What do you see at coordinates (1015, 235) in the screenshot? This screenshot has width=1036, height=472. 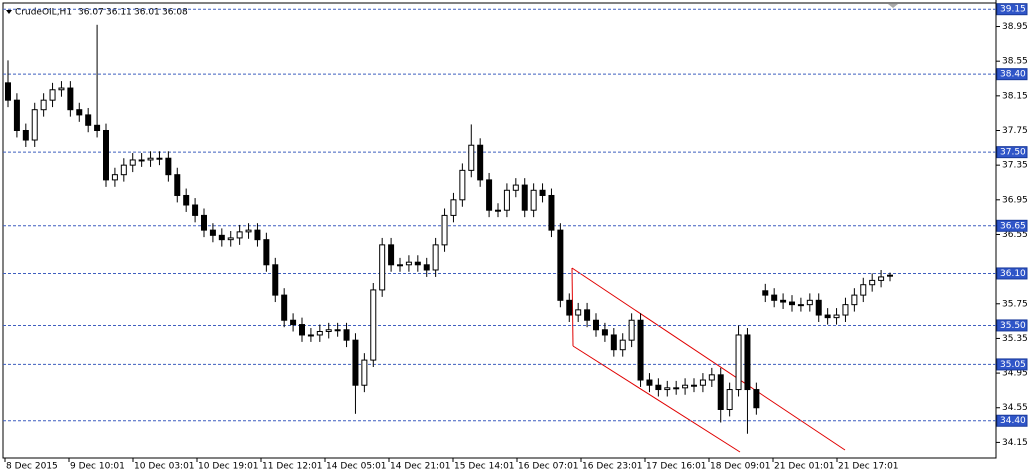 I see `y-tick-label: 36.55` at bounding box center [1015, 235].